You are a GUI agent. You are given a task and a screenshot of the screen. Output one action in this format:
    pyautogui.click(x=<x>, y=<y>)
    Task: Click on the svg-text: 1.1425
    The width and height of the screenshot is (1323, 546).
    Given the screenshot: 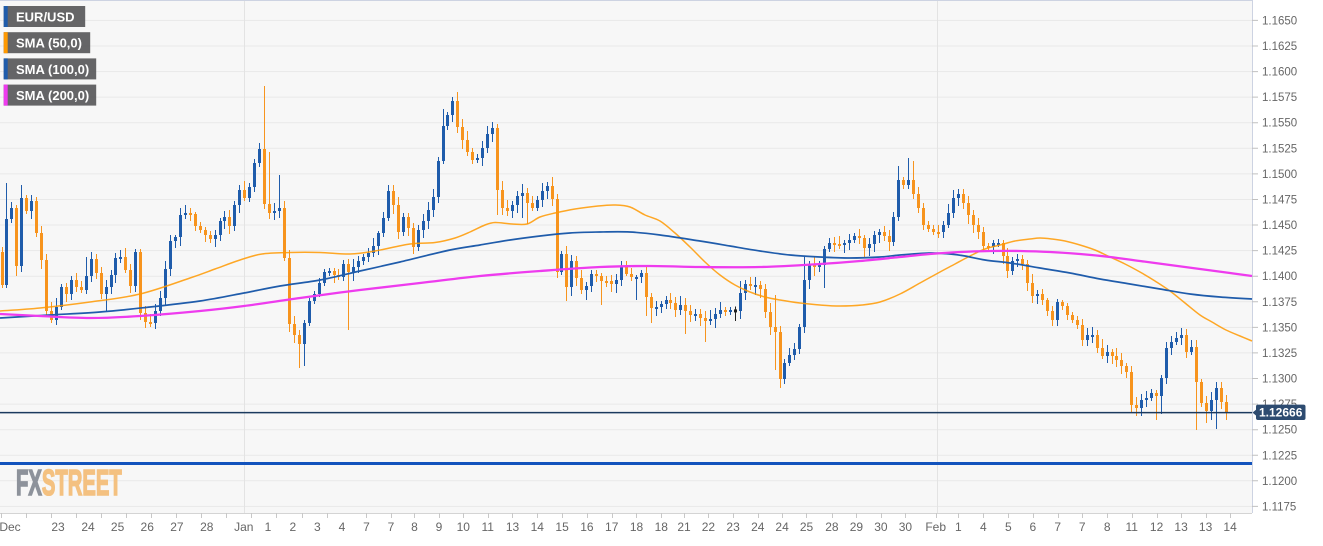 What is the action you would take?
    pyautogui.click(x=1279, y=252)
    